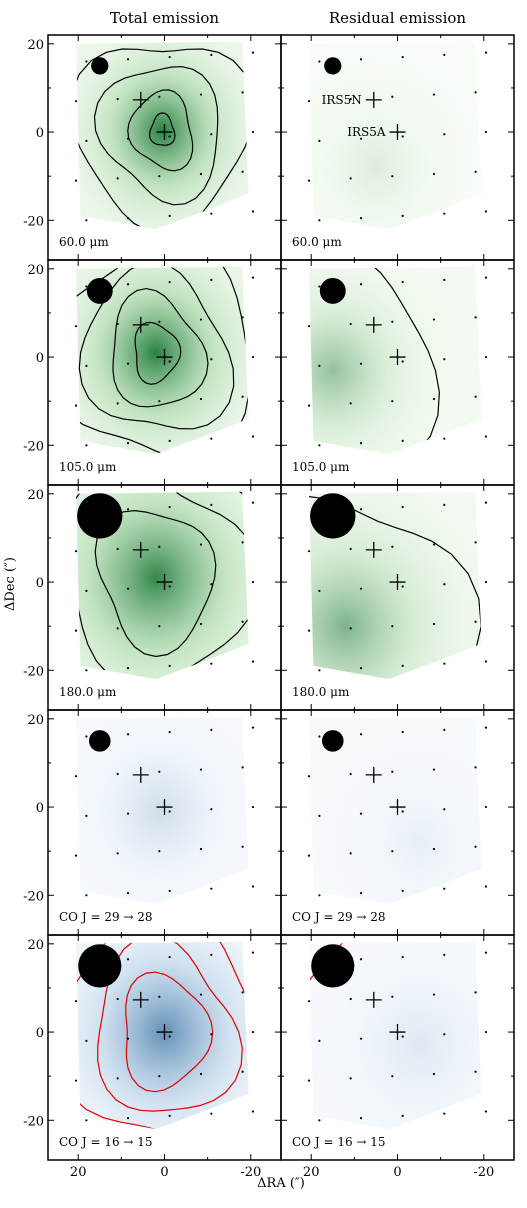  Describe the element at coordinates (281, 1183) in the screenshot. I see `x-axis-label: ΔRA (″)` at that location.